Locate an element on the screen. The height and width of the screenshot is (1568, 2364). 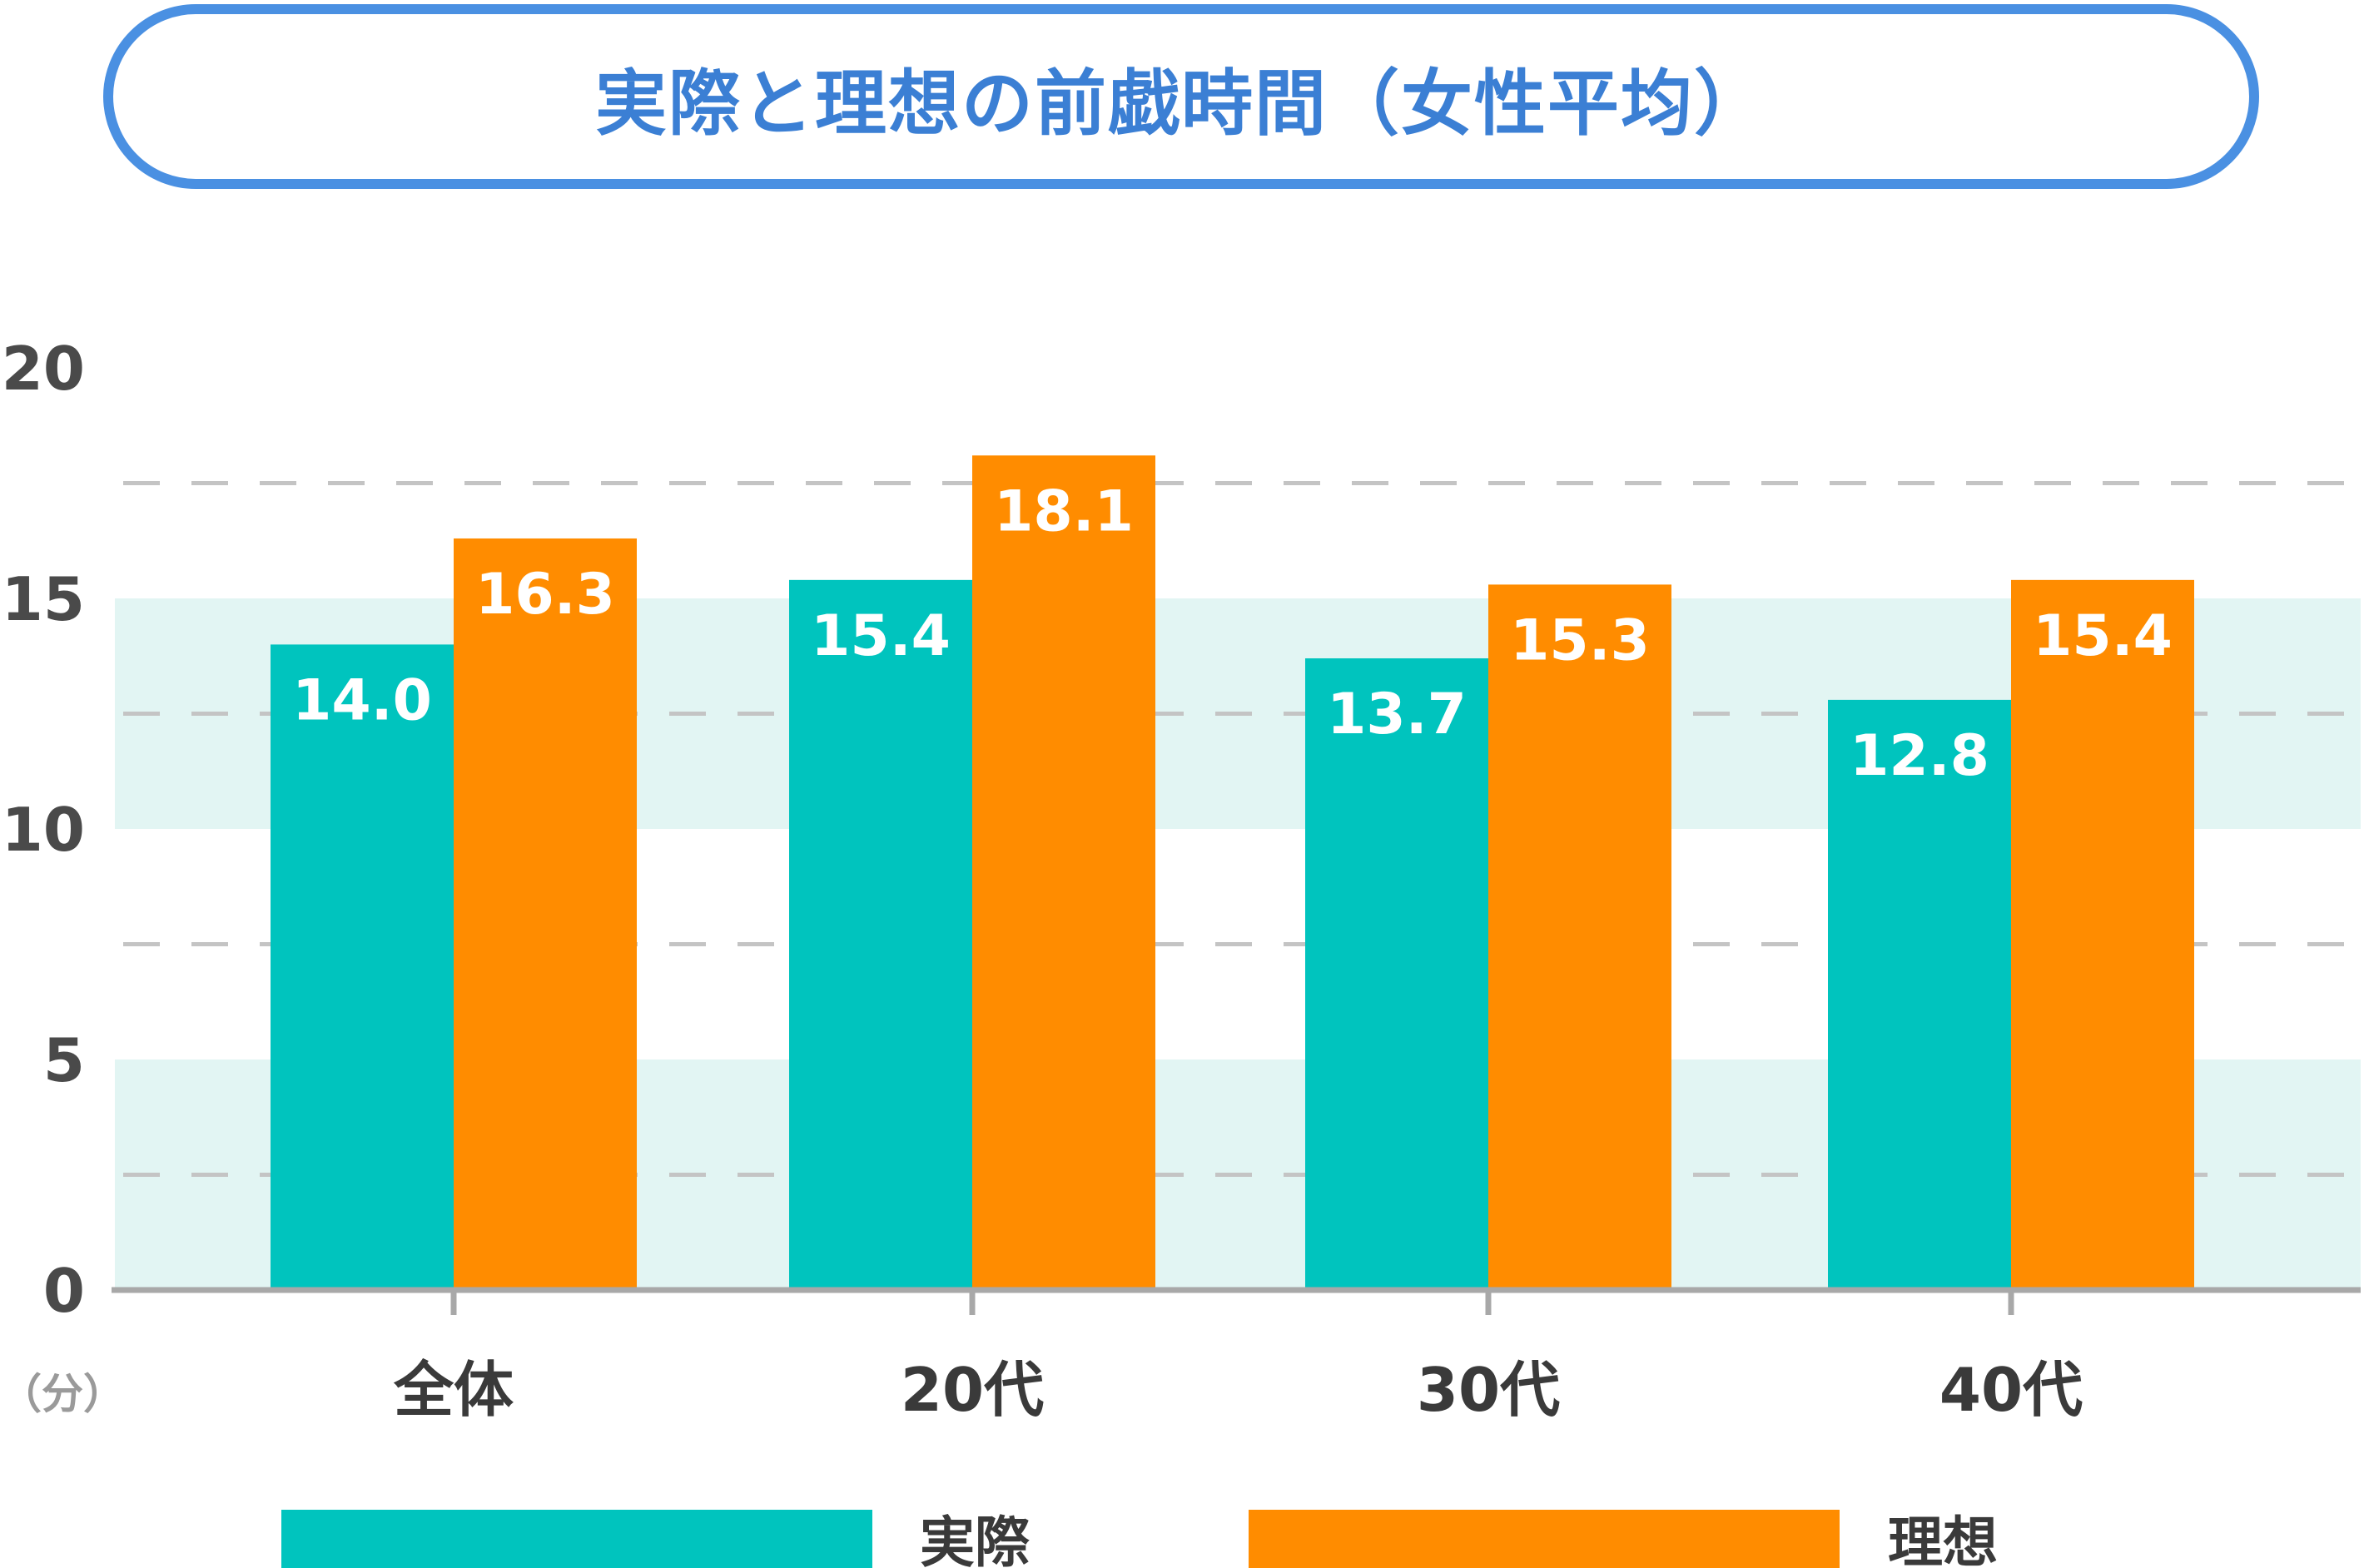
x-tick-label: 全体 is located at coordinates (453, 1390).